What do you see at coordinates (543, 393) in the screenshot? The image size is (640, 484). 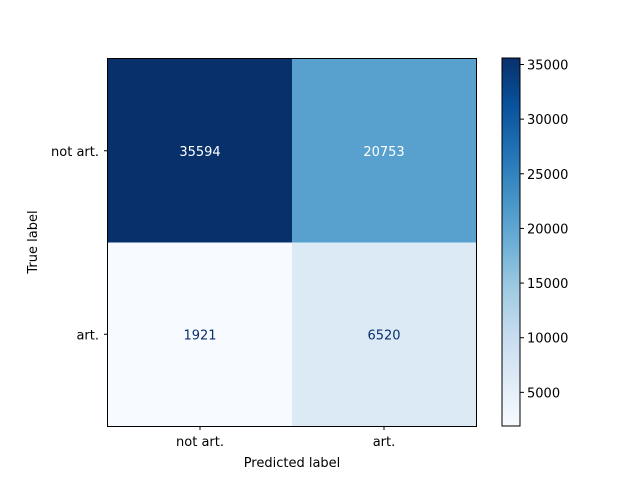 I see `colorbar-tick-label: 5000` at bounding box center [543, 393].